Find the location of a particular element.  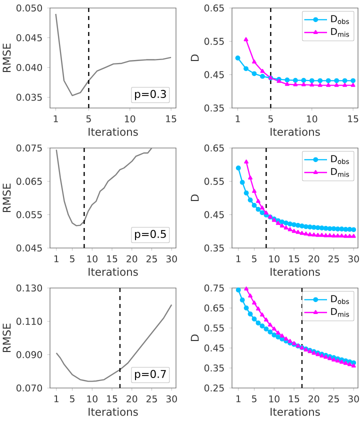

y-tick-label: 0.065 is located at coordinates (29, 181).